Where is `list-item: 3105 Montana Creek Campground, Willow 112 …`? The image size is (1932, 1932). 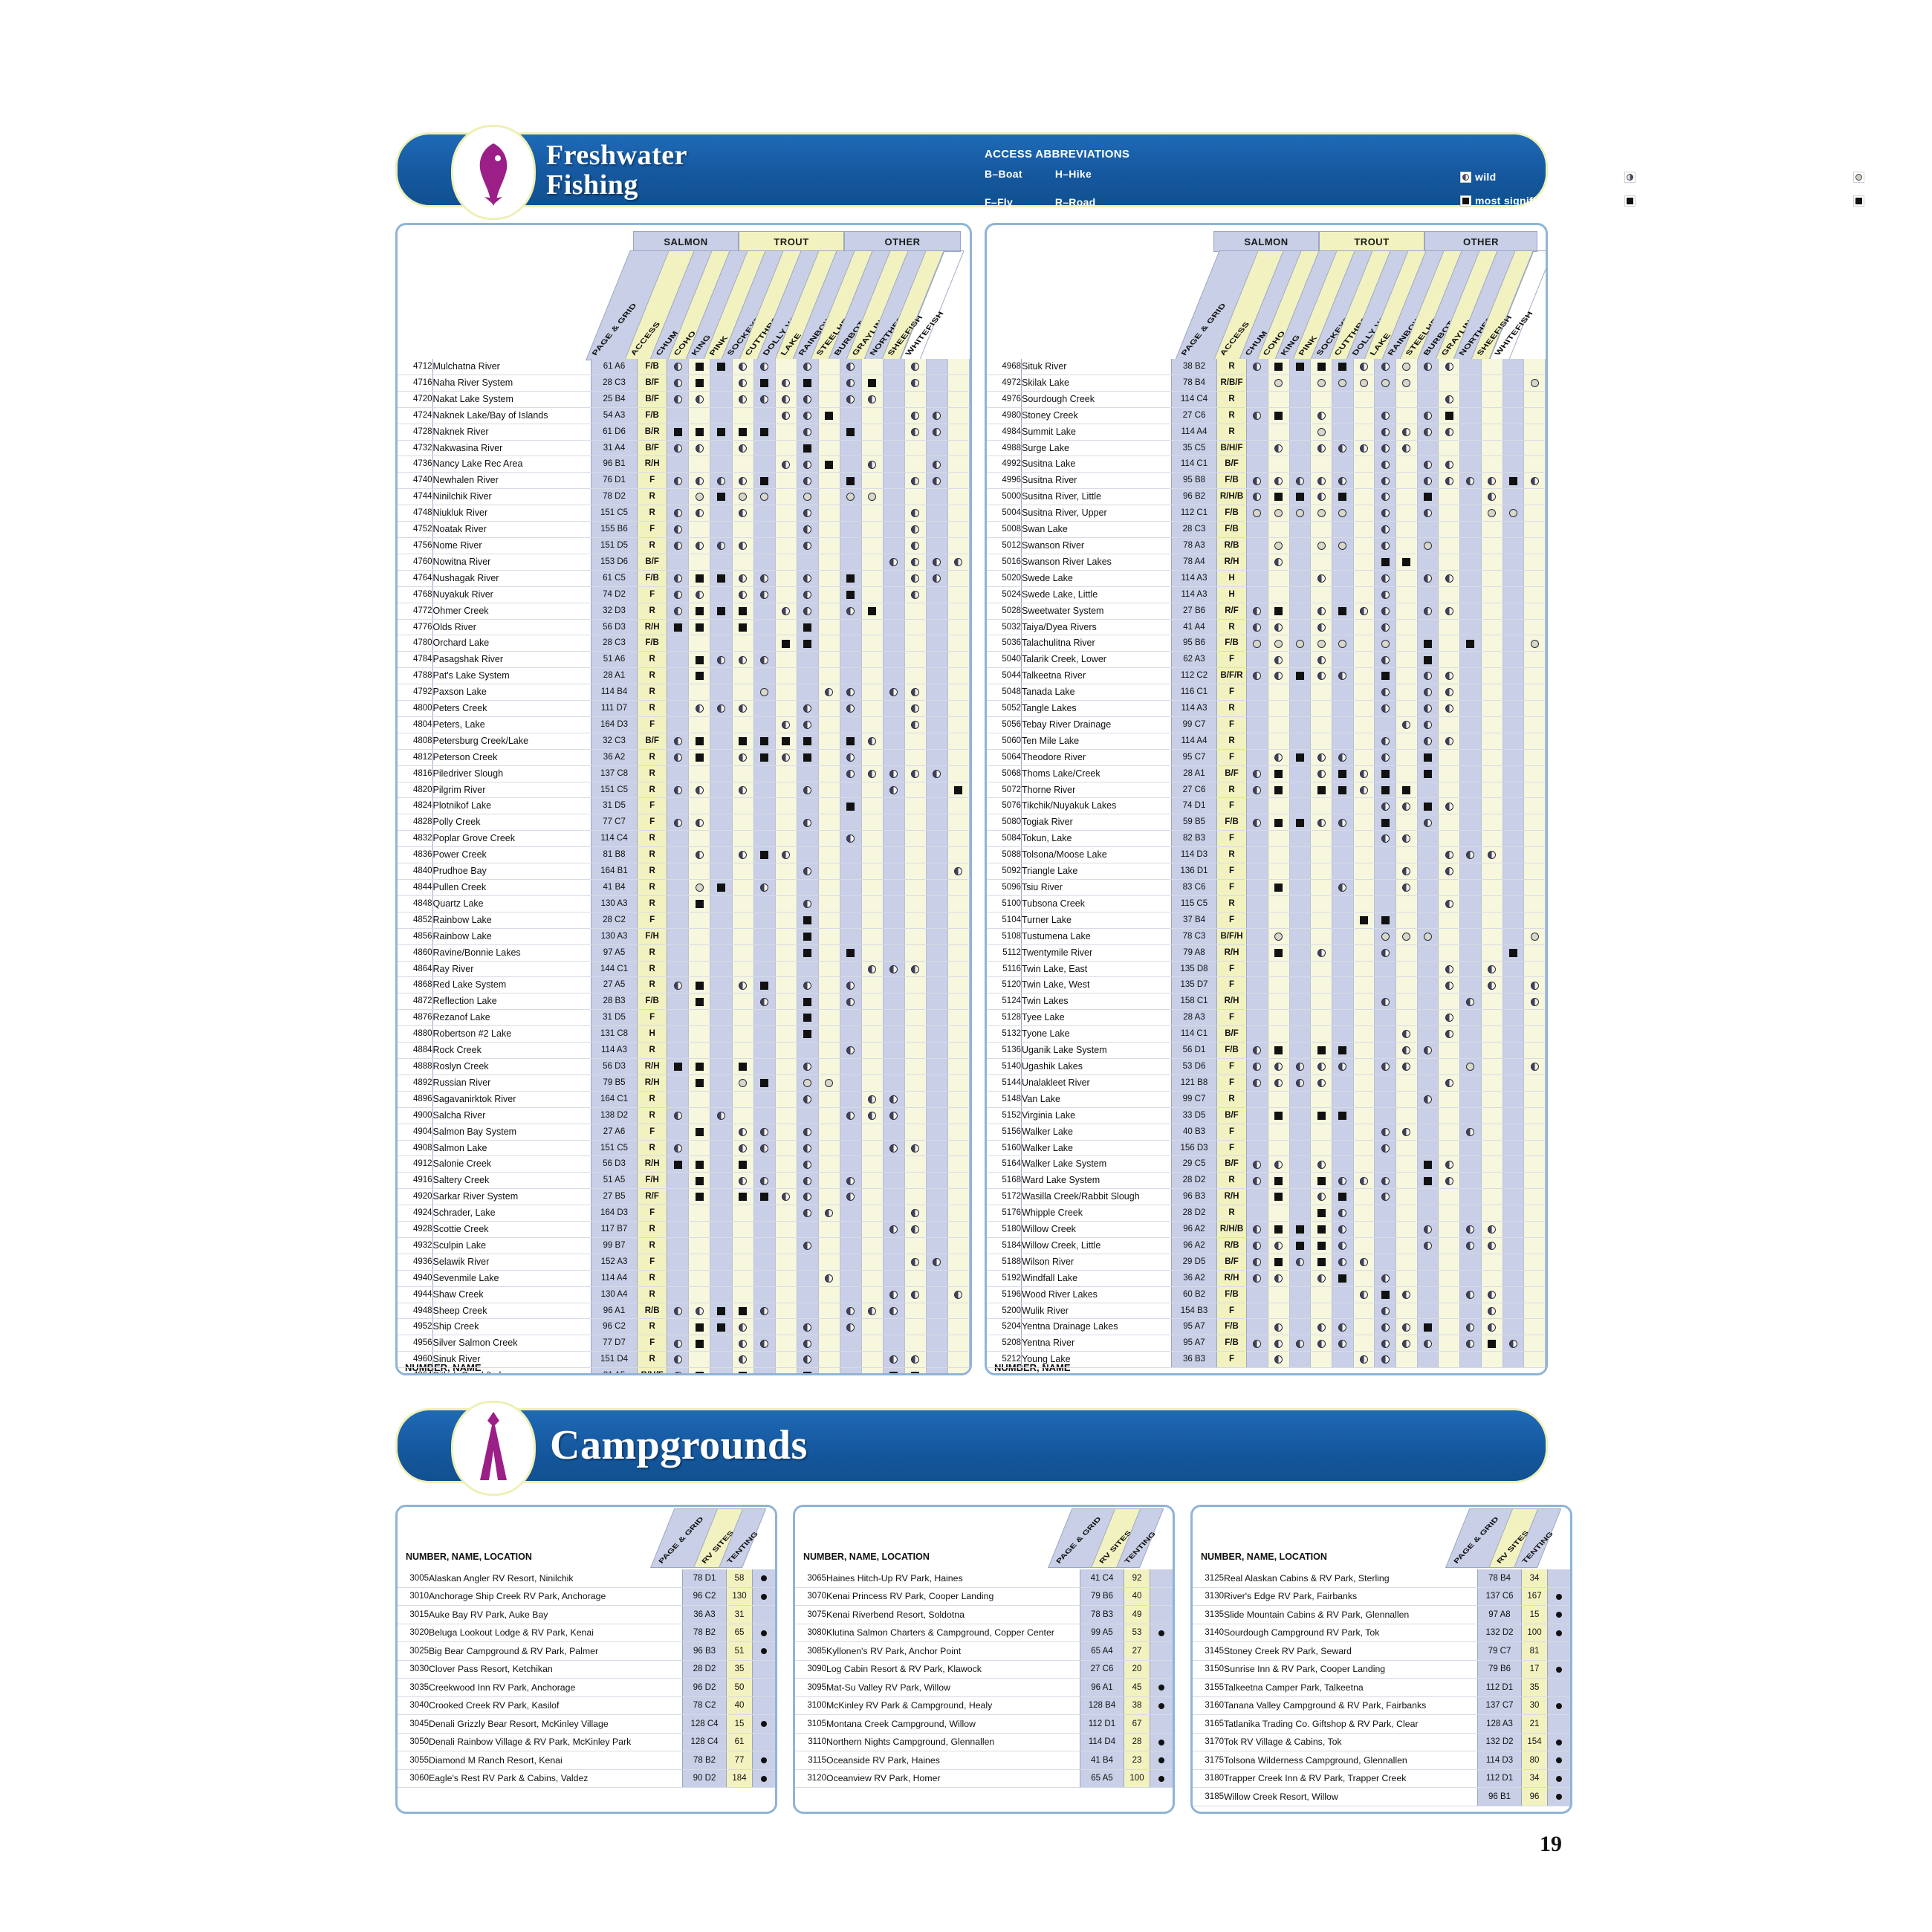
list-item: 3105 Montana Creek Campground, Willow 112 … is located at coordinates (984, 1724).